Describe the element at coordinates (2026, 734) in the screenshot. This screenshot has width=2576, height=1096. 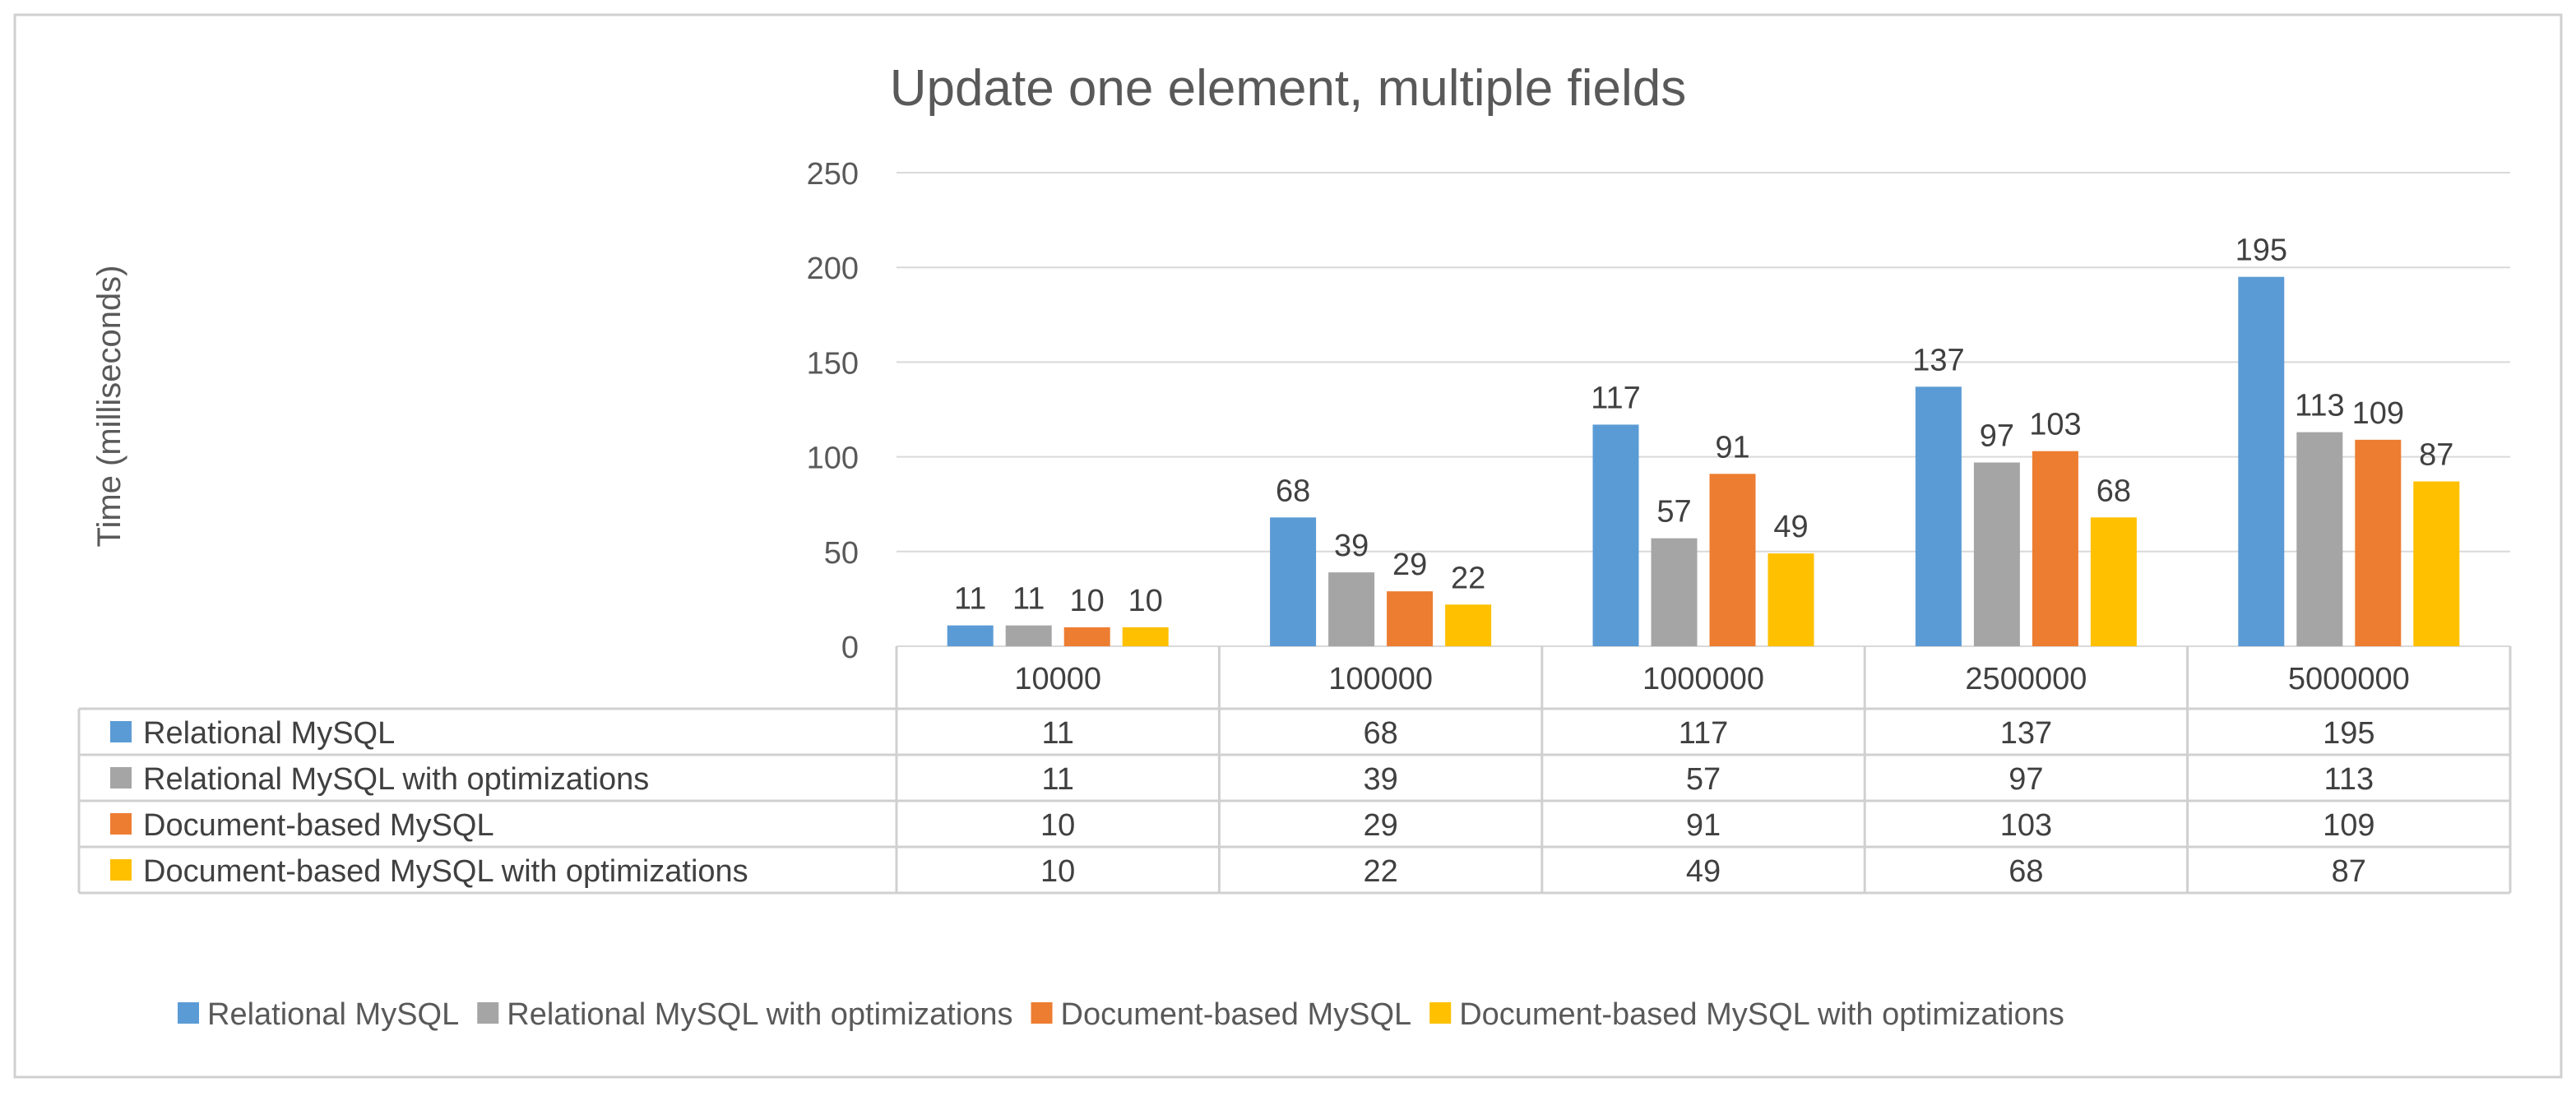
I see `table-cell: 137` at that location.